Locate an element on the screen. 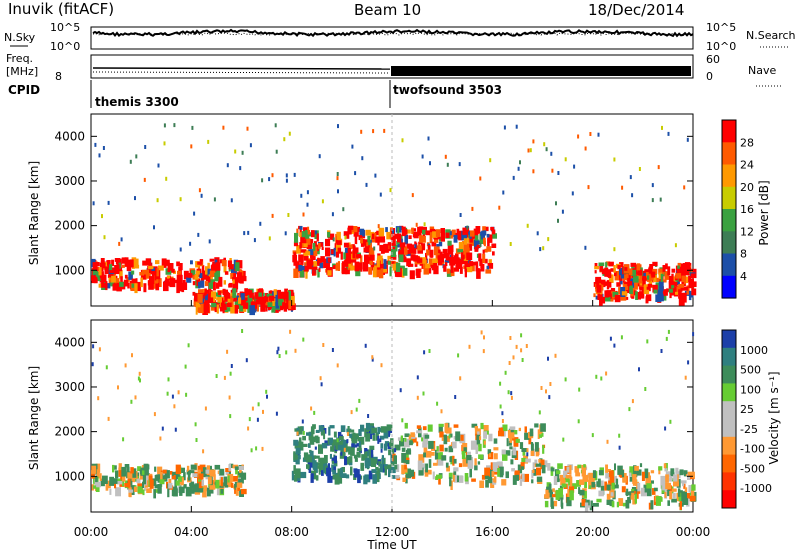 This screenshot has height=554, width=800. freq-label-line2: [MHz] is located at coordinates (22, 71).